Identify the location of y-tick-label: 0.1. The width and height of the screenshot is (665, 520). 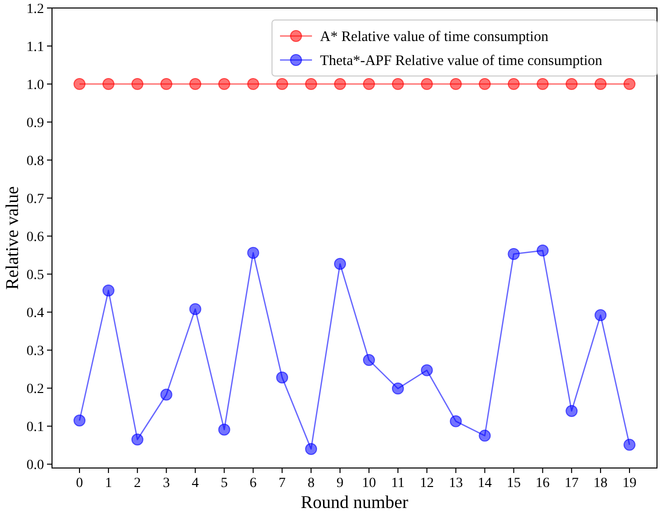
(35, 428).